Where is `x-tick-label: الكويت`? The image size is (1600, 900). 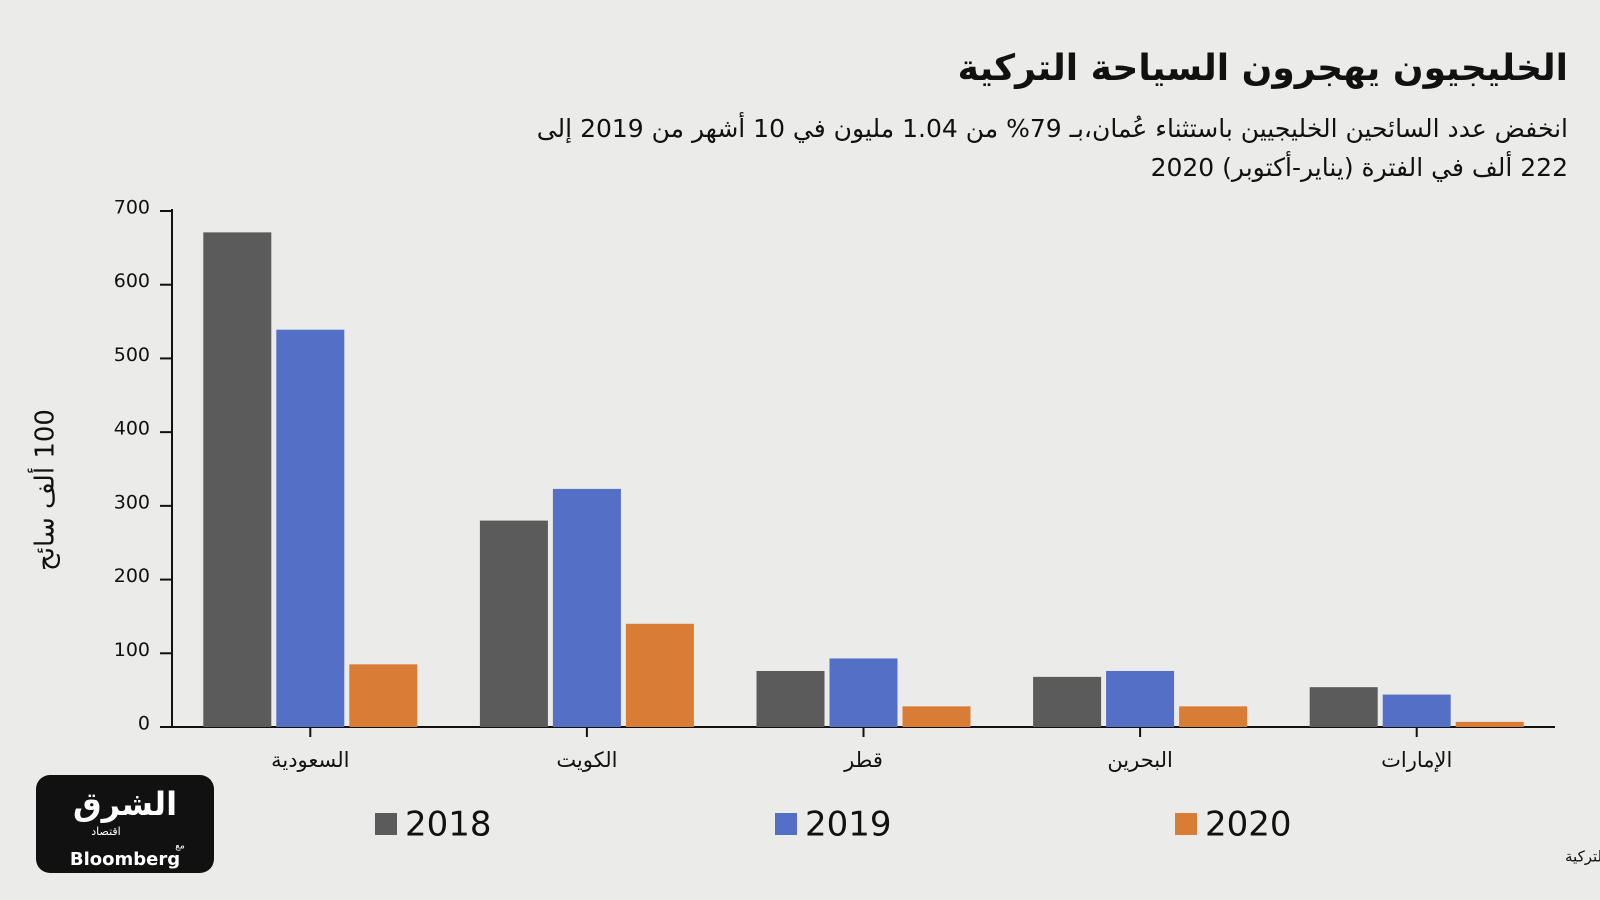 x-tick-label: الكويت is located at coordinates (586, 760).